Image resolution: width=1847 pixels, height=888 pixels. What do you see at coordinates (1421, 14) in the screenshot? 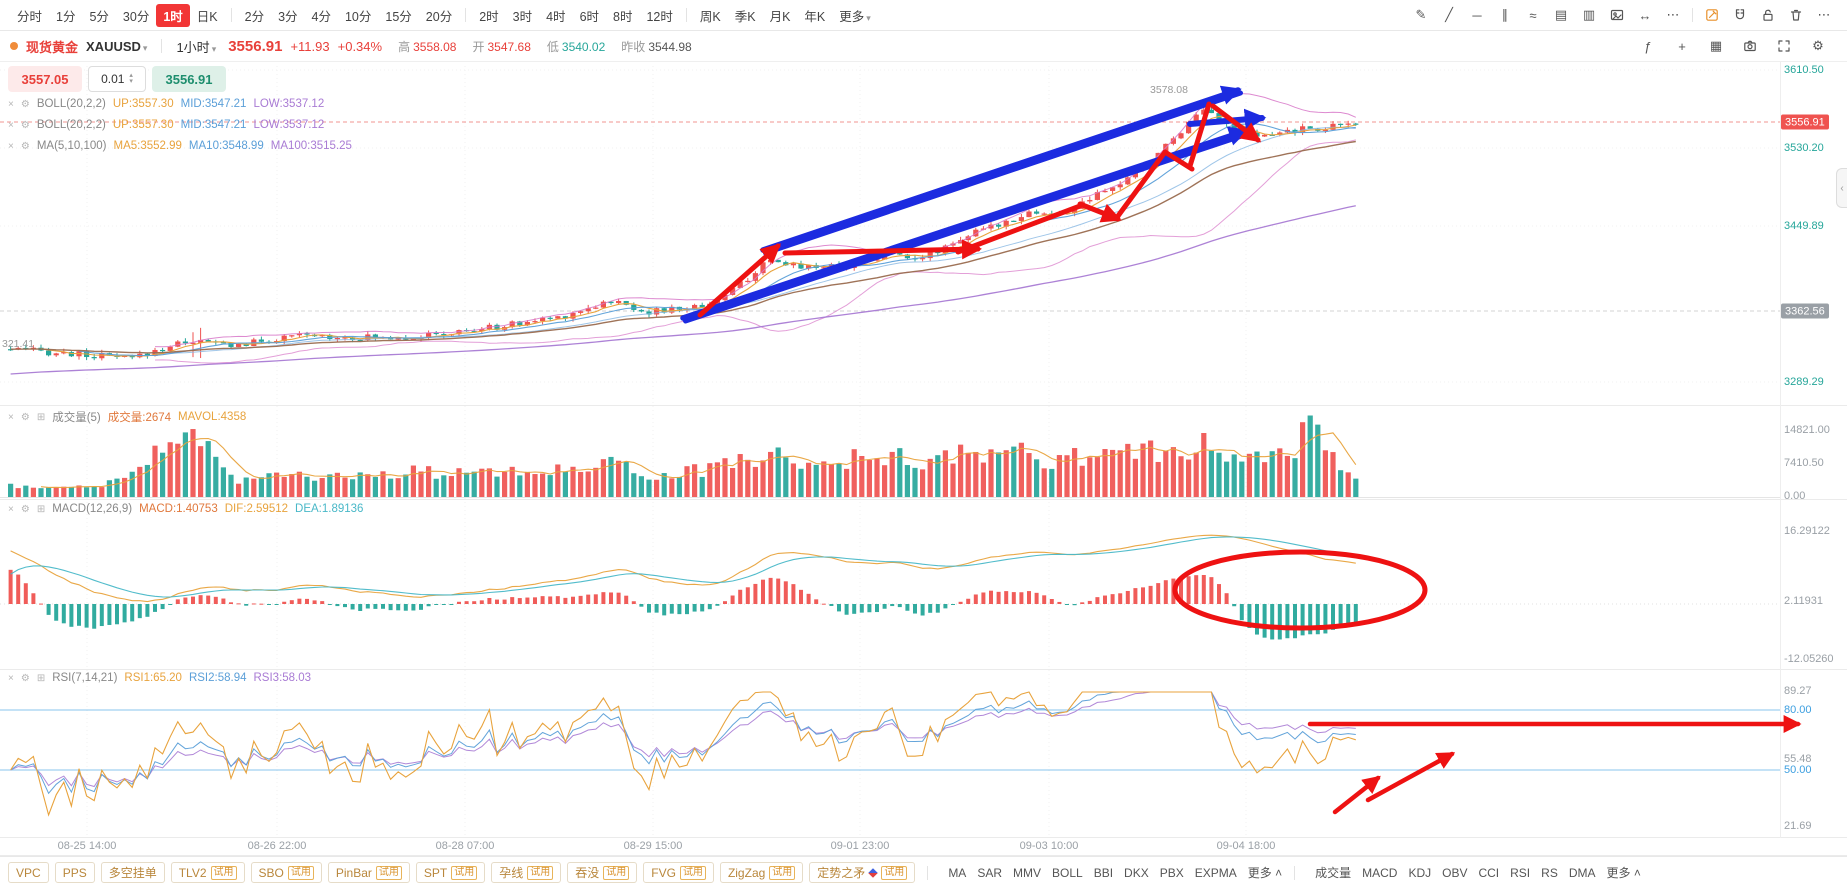
I see `pencil-icon: ✎` at bounding box center [1421, 14].